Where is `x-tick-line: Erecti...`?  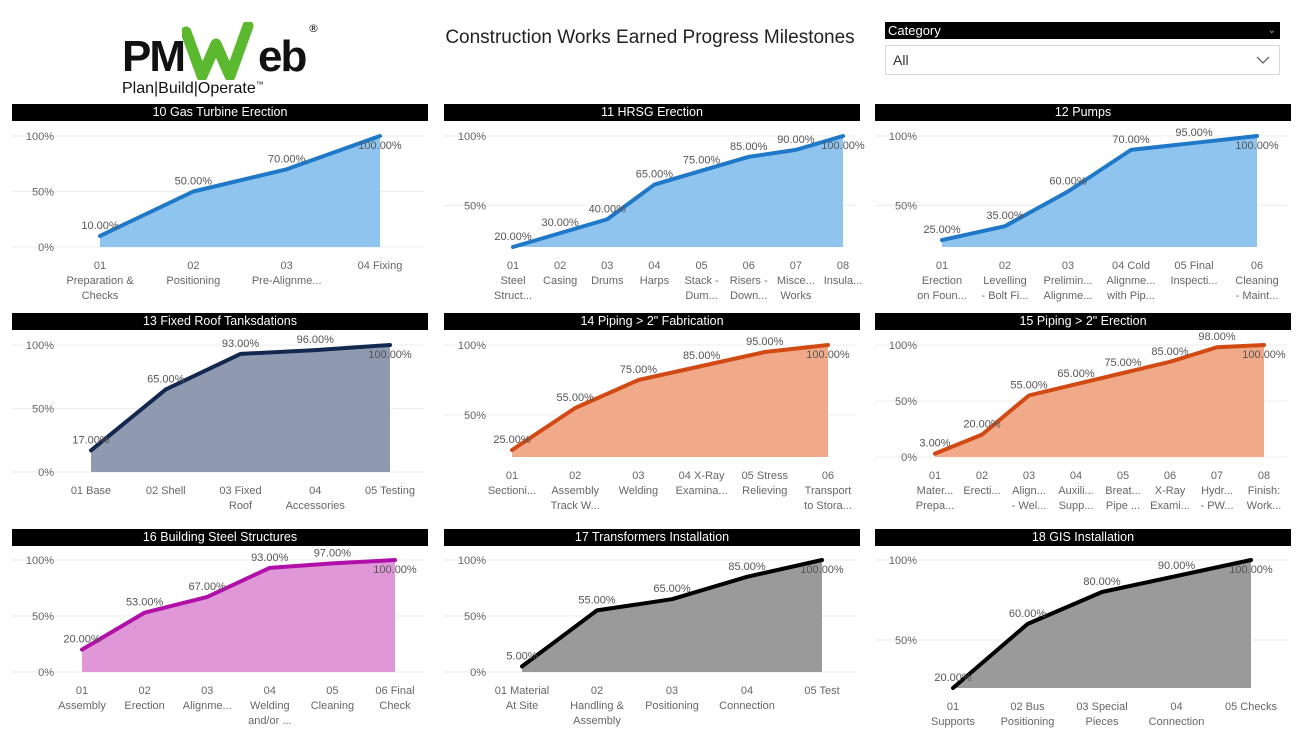 x-tick-line: Erecti... is located at coordinates (981, 491).